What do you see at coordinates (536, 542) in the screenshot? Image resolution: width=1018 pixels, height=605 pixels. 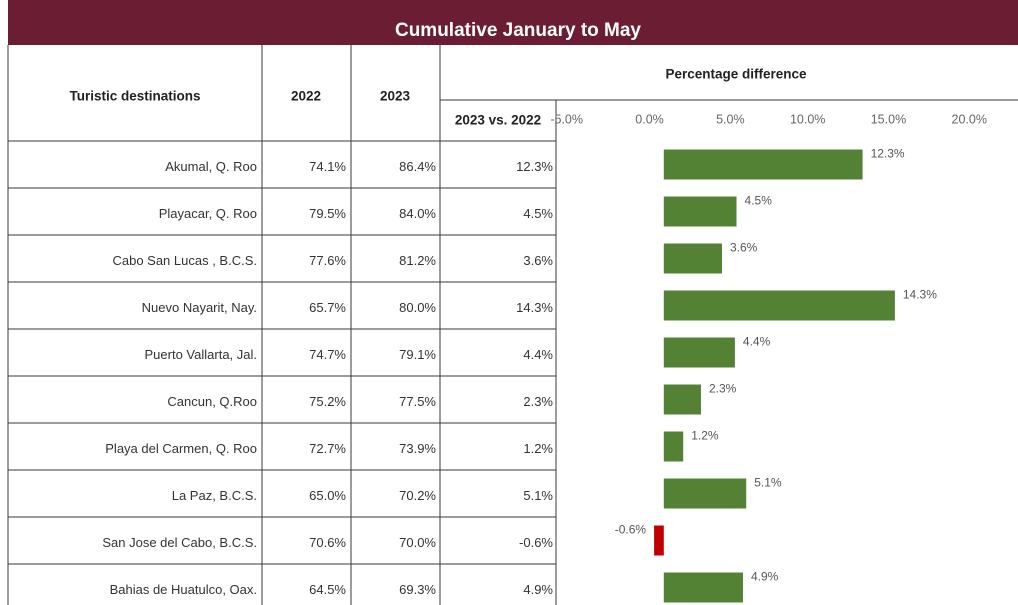 I see `cell: -0.6%` at bounding box center [536, 542].